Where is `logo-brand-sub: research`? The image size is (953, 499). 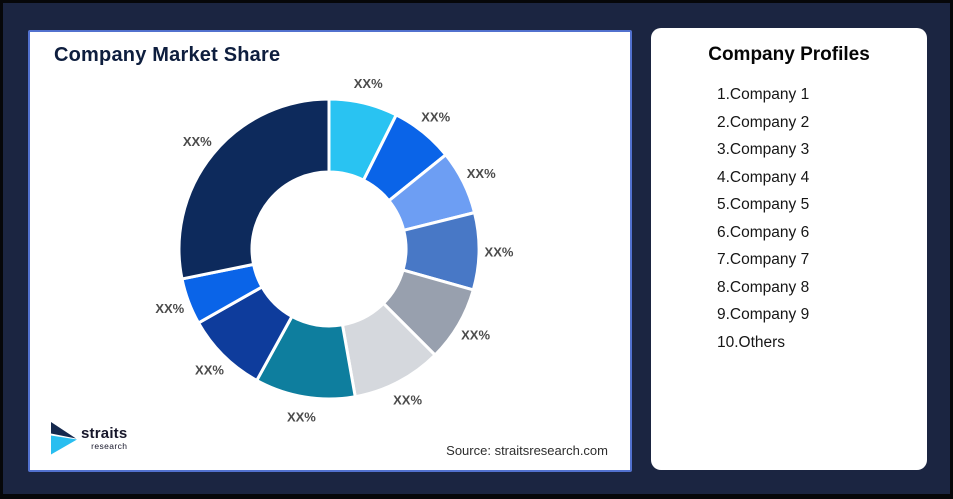 logo-brand-sub: research is located at coordinates (109, 446).